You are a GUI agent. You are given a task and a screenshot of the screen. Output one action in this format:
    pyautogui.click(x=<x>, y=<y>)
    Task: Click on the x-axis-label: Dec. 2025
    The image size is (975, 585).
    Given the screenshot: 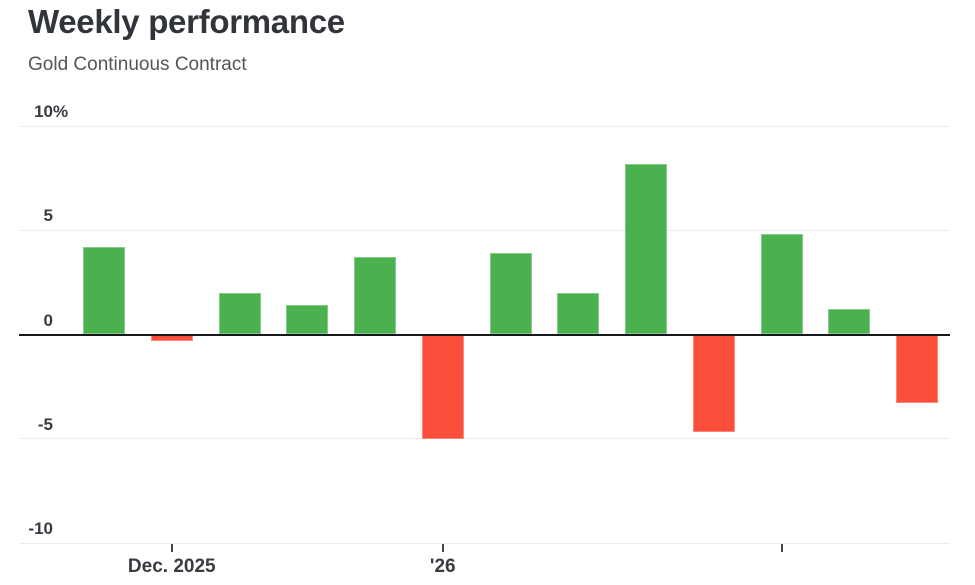 What is the action you would take?
    pyautogui.click(x=171, y=566)
    